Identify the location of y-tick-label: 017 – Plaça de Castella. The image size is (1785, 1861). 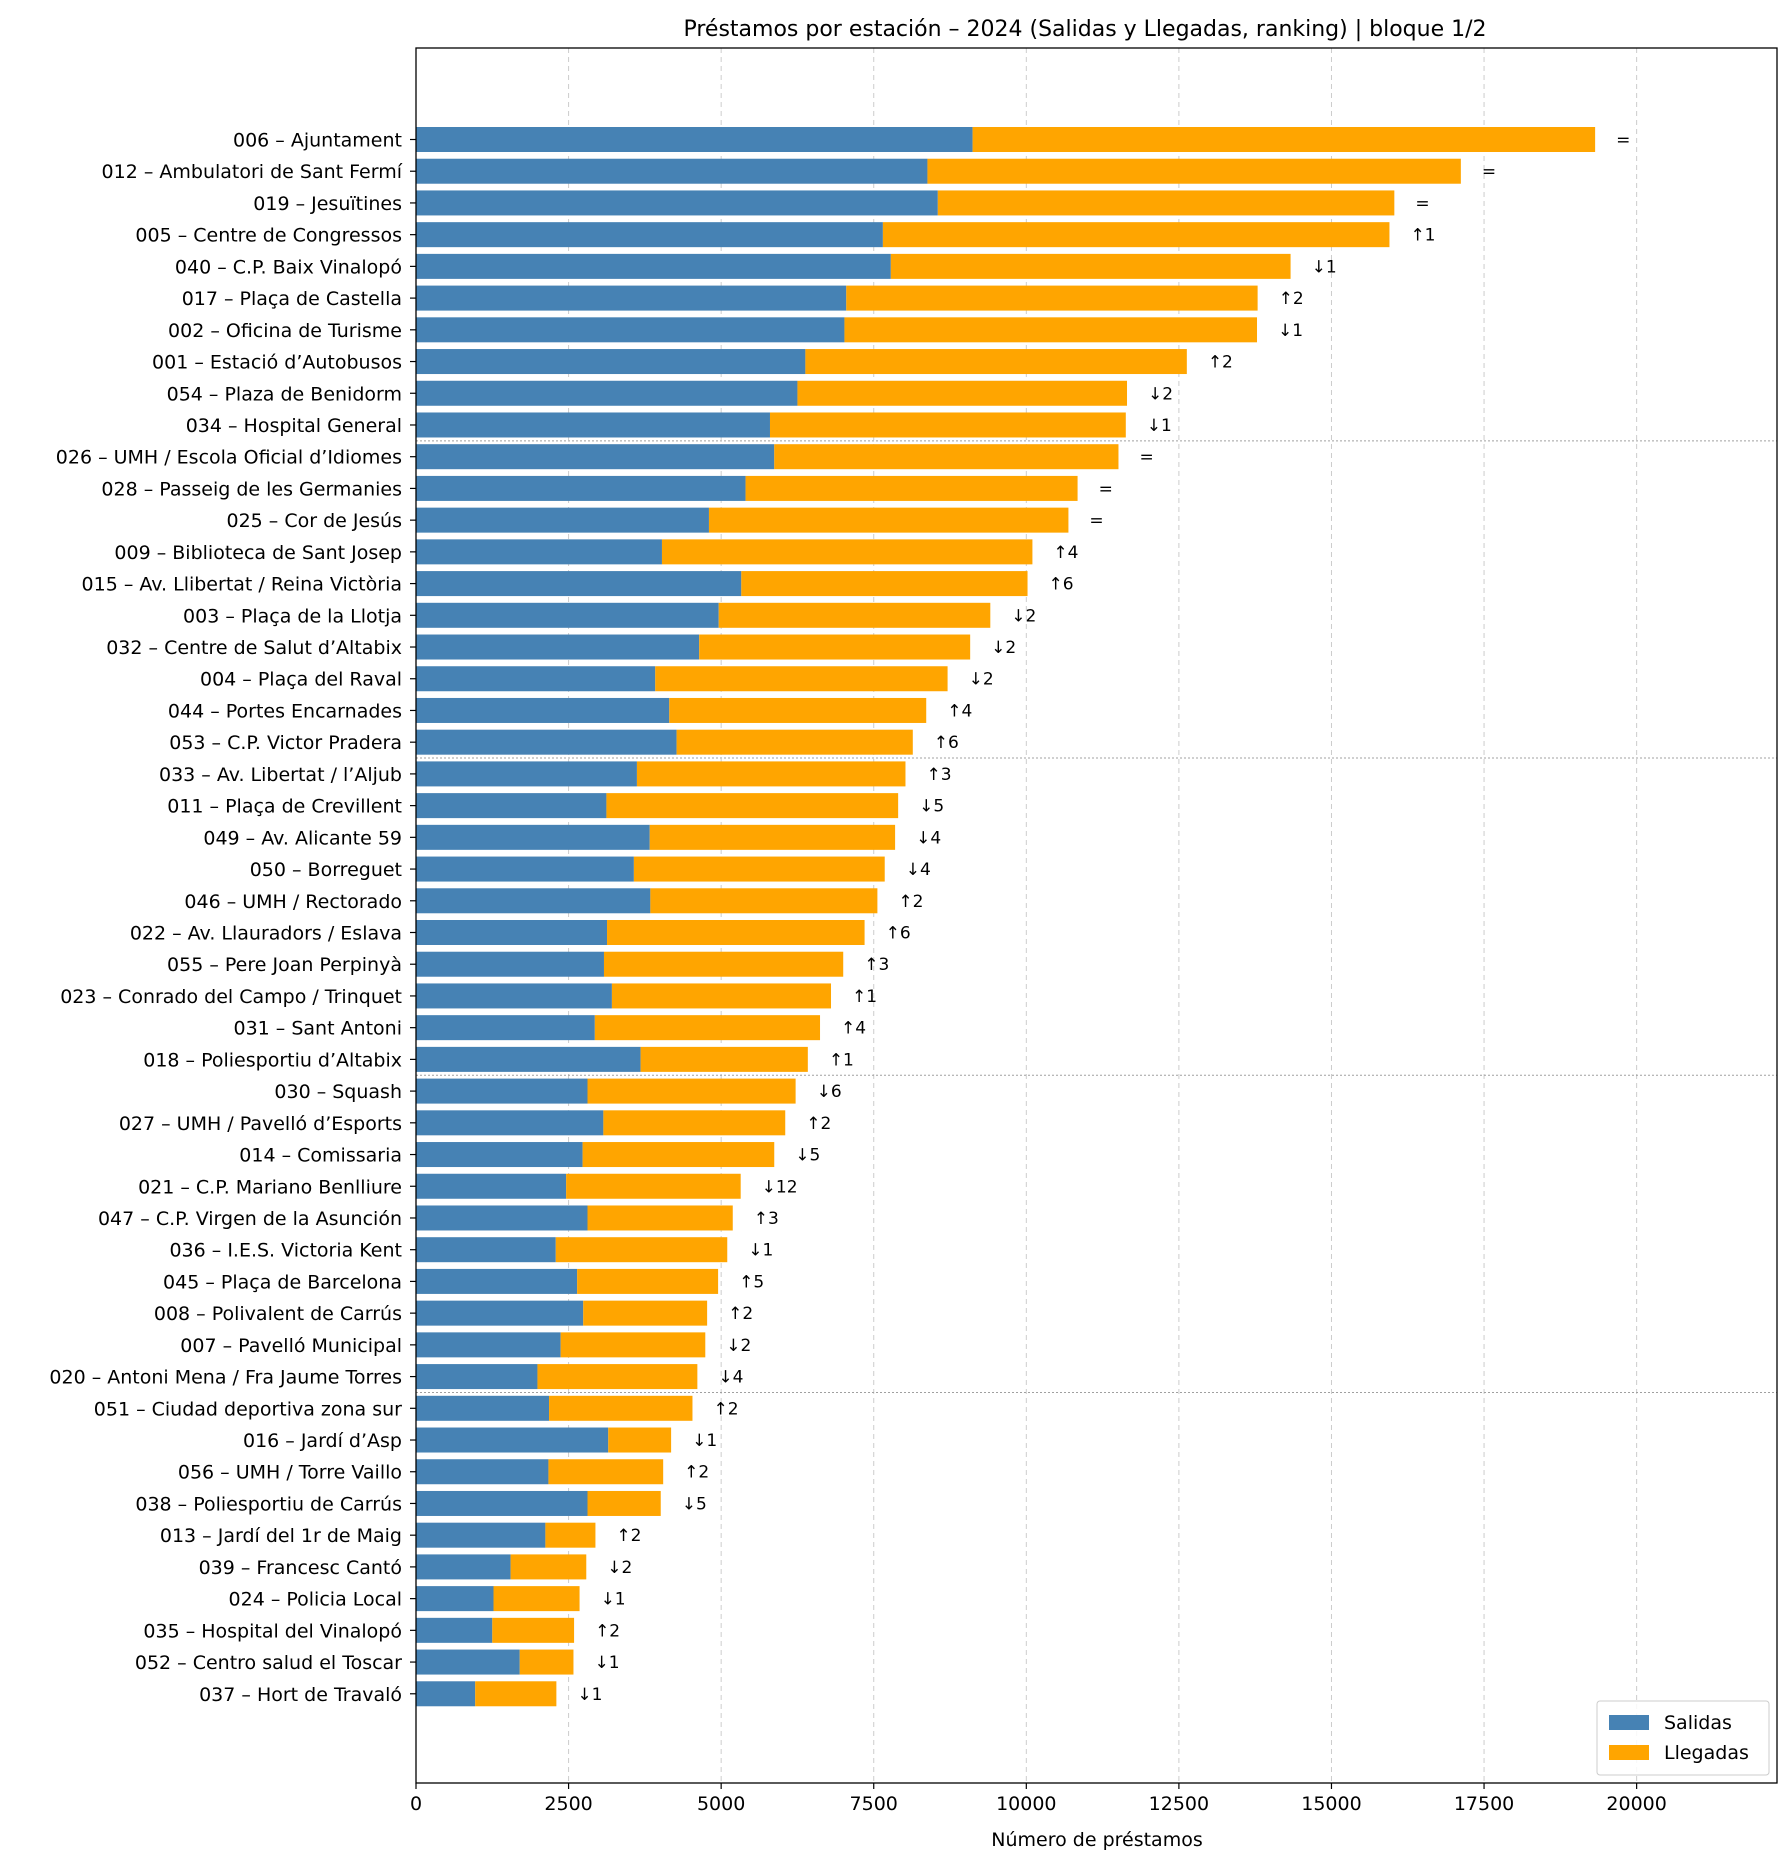
(292, 299).